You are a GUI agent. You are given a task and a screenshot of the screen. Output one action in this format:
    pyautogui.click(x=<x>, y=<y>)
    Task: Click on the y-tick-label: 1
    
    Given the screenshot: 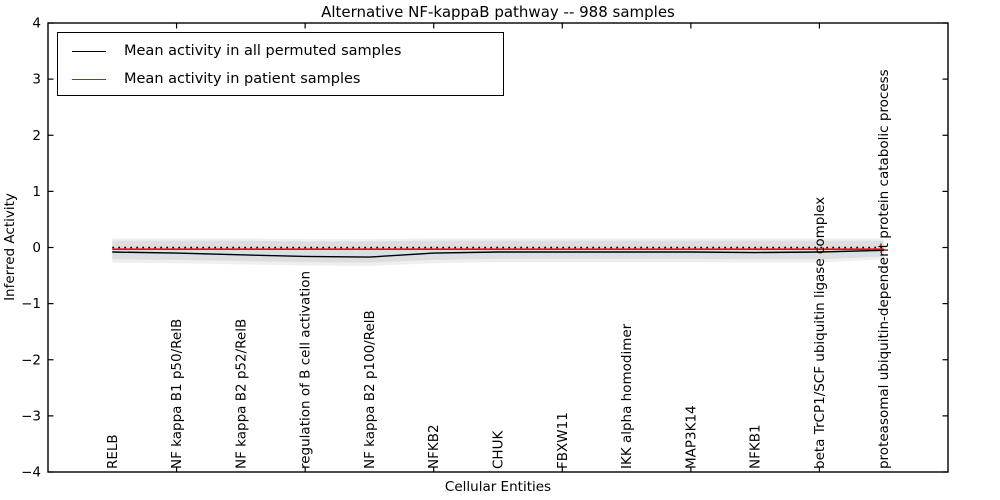 What is the action you would take?
    pyautogui.click(x=36, y=192)
    